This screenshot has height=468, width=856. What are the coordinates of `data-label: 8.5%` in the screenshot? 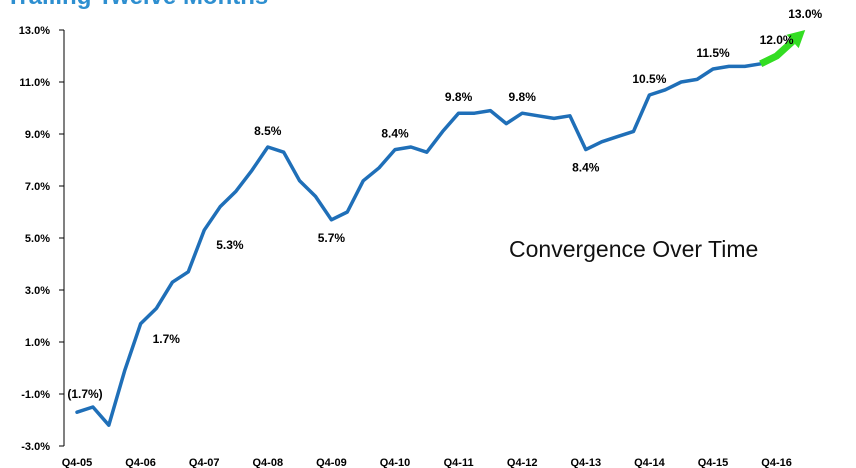 It's located at (268, 131).